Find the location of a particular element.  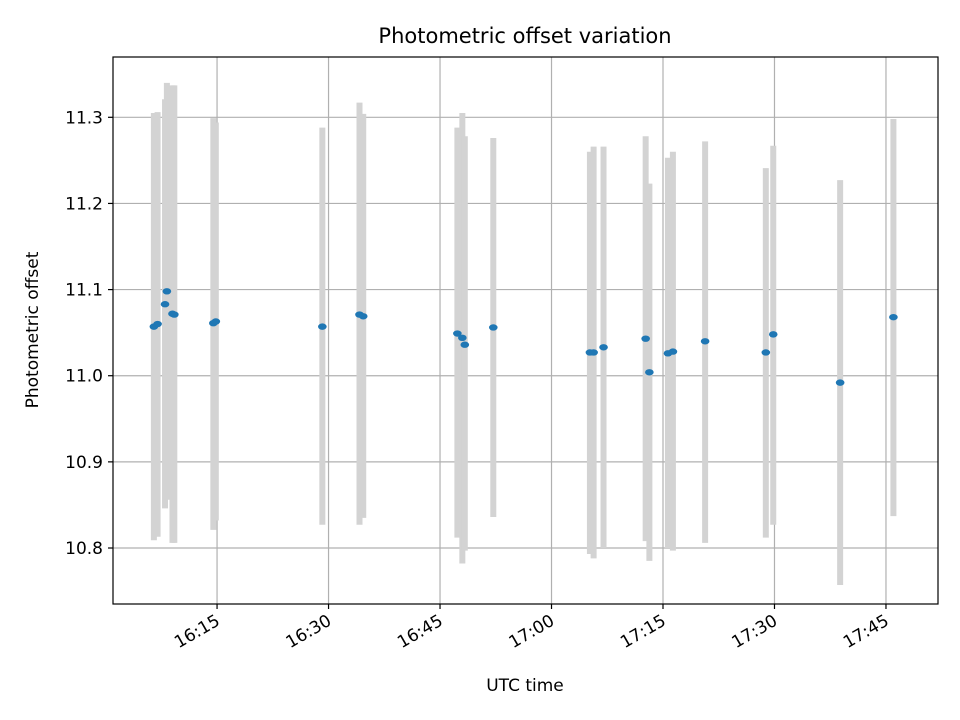

chart-title: Photometric offset variation is located at coordinates (524, 36).